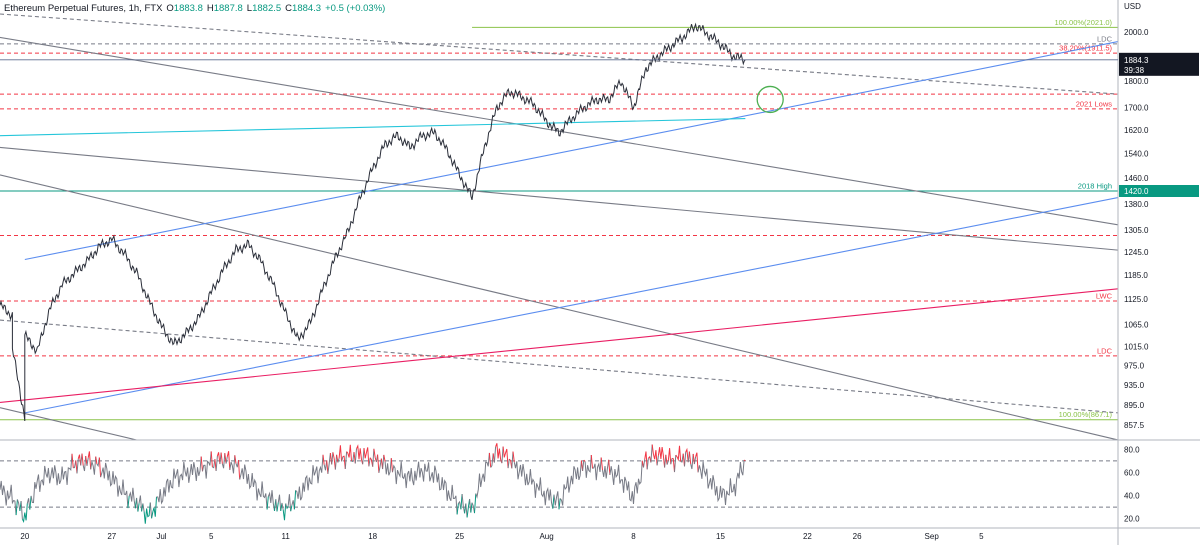 The image size is (1200, 550). I want to click on open-label: O, so click(170, 8).